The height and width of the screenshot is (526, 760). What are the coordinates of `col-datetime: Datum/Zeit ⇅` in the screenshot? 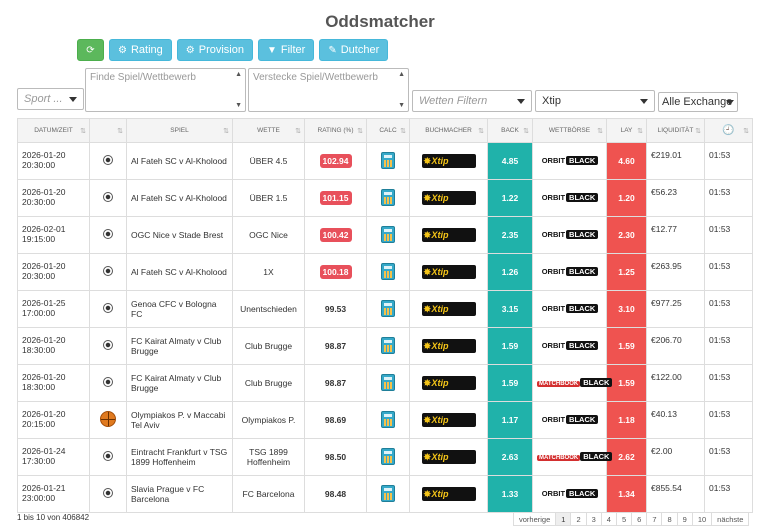 It's located at (53, 130).